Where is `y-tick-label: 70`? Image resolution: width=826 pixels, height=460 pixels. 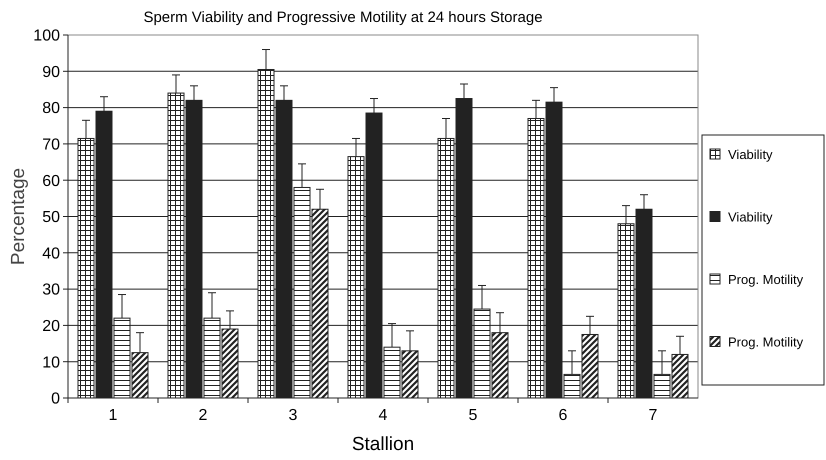
y-tick-label: 70 is located at coordinates (51, 145).